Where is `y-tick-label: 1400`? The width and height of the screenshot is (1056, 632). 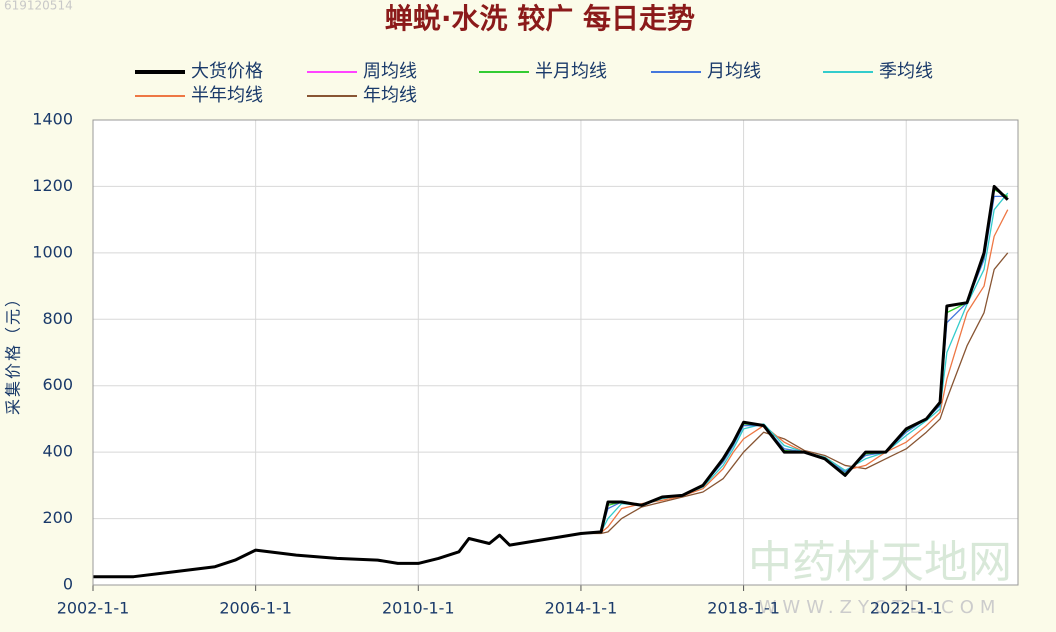
y-tick-label: 1400 is located at coordinates (52, 119).